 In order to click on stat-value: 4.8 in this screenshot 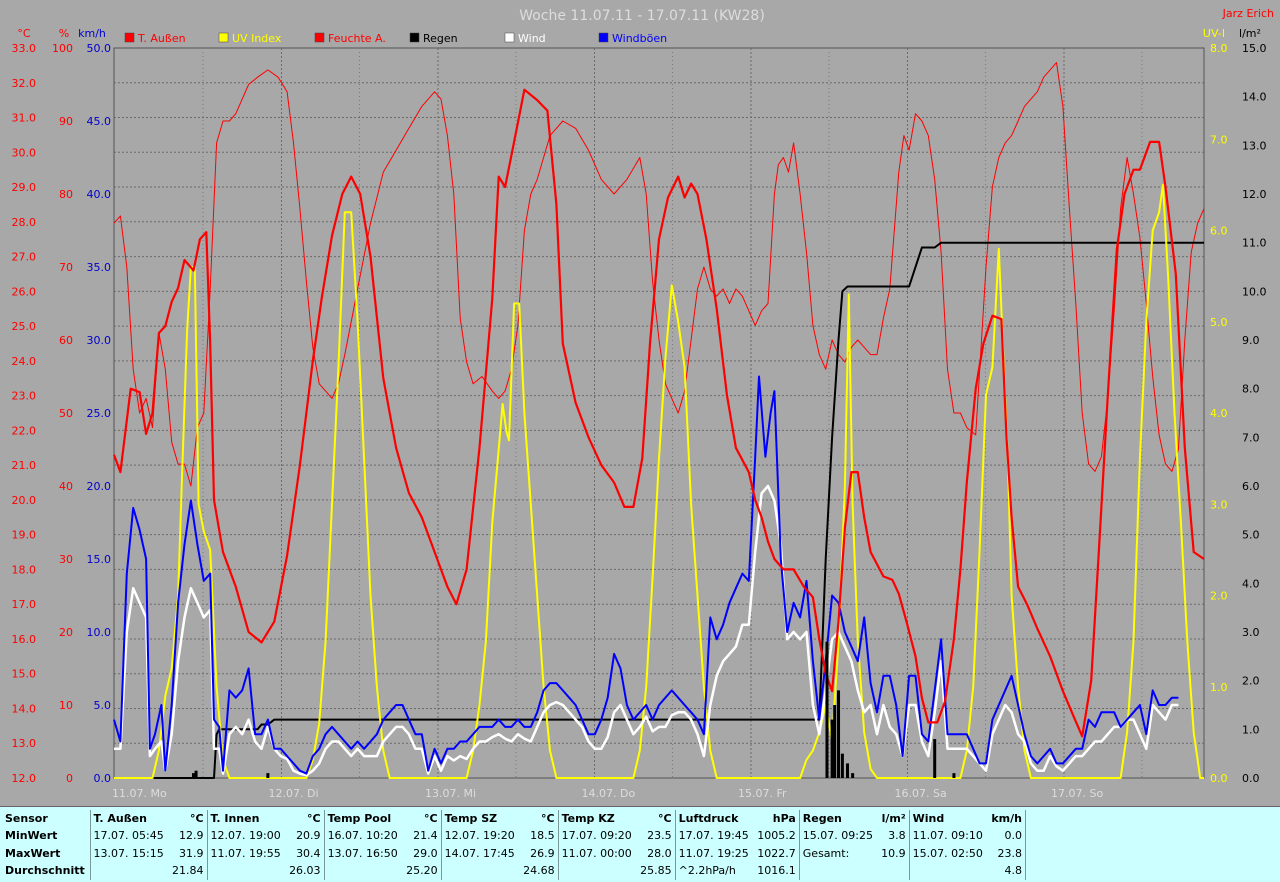, I will do `click(1007, 871)`.